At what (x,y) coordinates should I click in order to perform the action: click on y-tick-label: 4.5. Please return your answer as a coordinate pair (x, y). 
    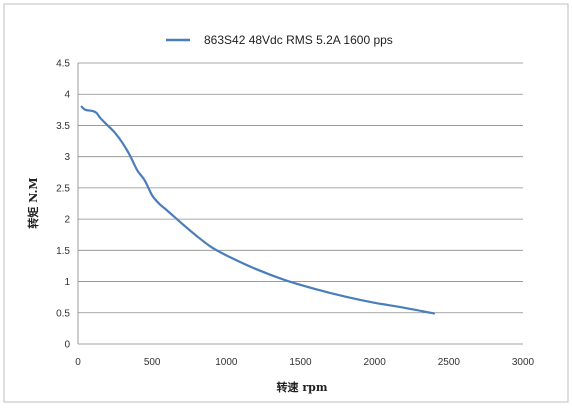
    Looking at the image, I should click on (63, 64).